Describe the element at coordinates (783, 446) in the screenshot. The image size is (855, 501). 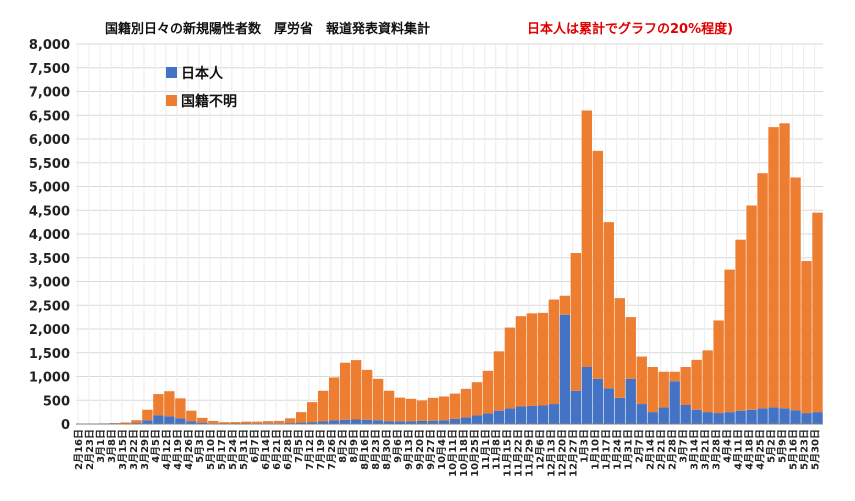
I see `x-tick-label: 5月9日` at that location.